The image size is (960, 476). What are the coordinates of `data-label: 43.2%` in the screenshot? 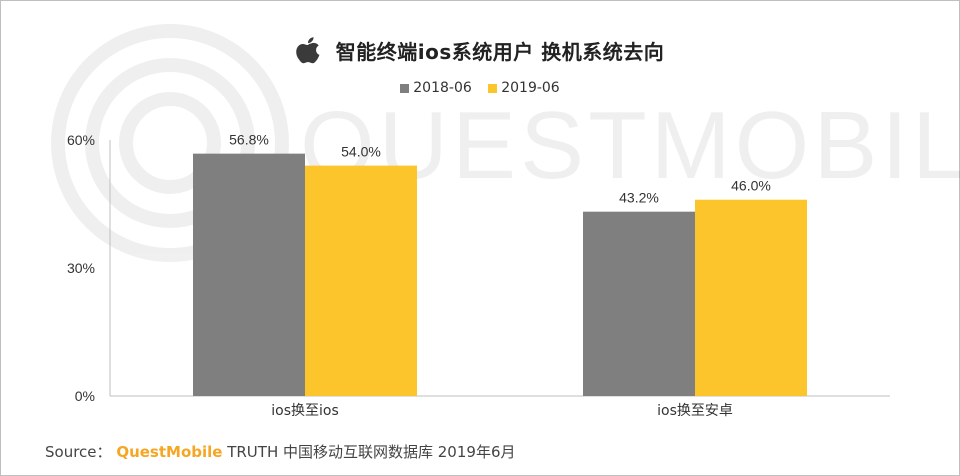 It's located at (639, 198).